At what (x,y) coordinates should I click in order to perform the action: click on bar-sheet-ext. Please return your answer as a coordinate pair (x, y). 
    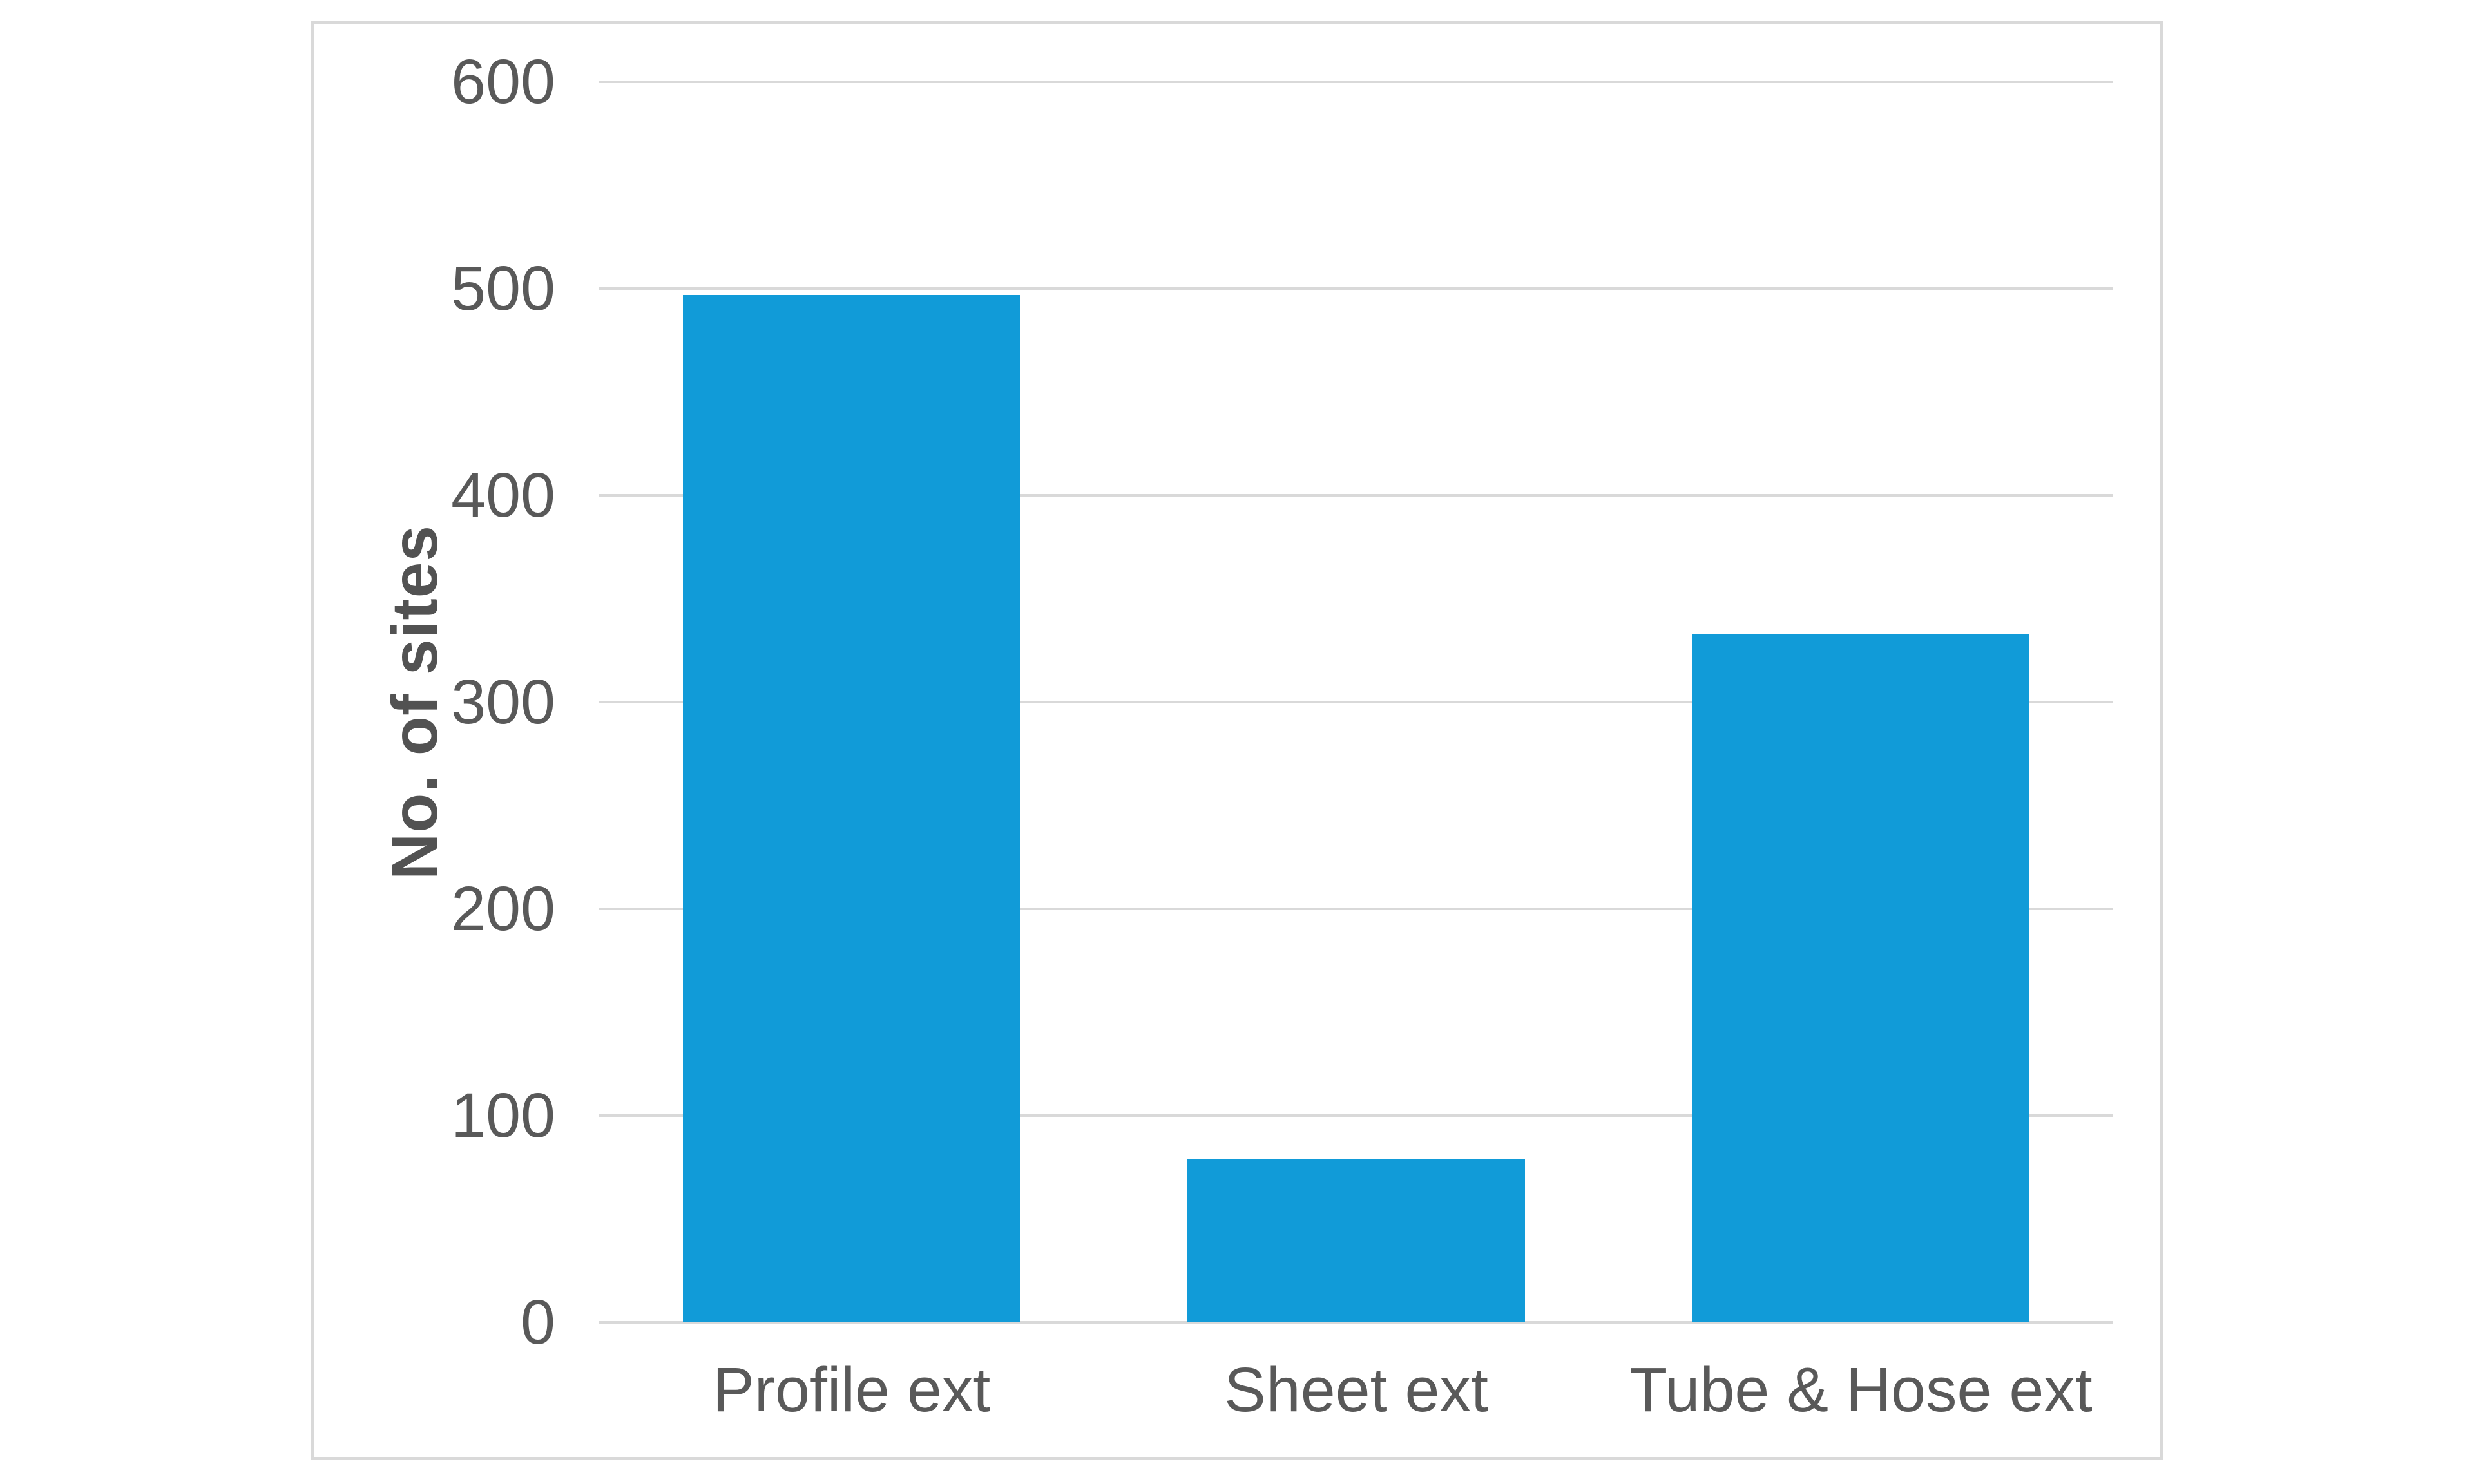
    Looking at the image, I should click on (1356, 1240).